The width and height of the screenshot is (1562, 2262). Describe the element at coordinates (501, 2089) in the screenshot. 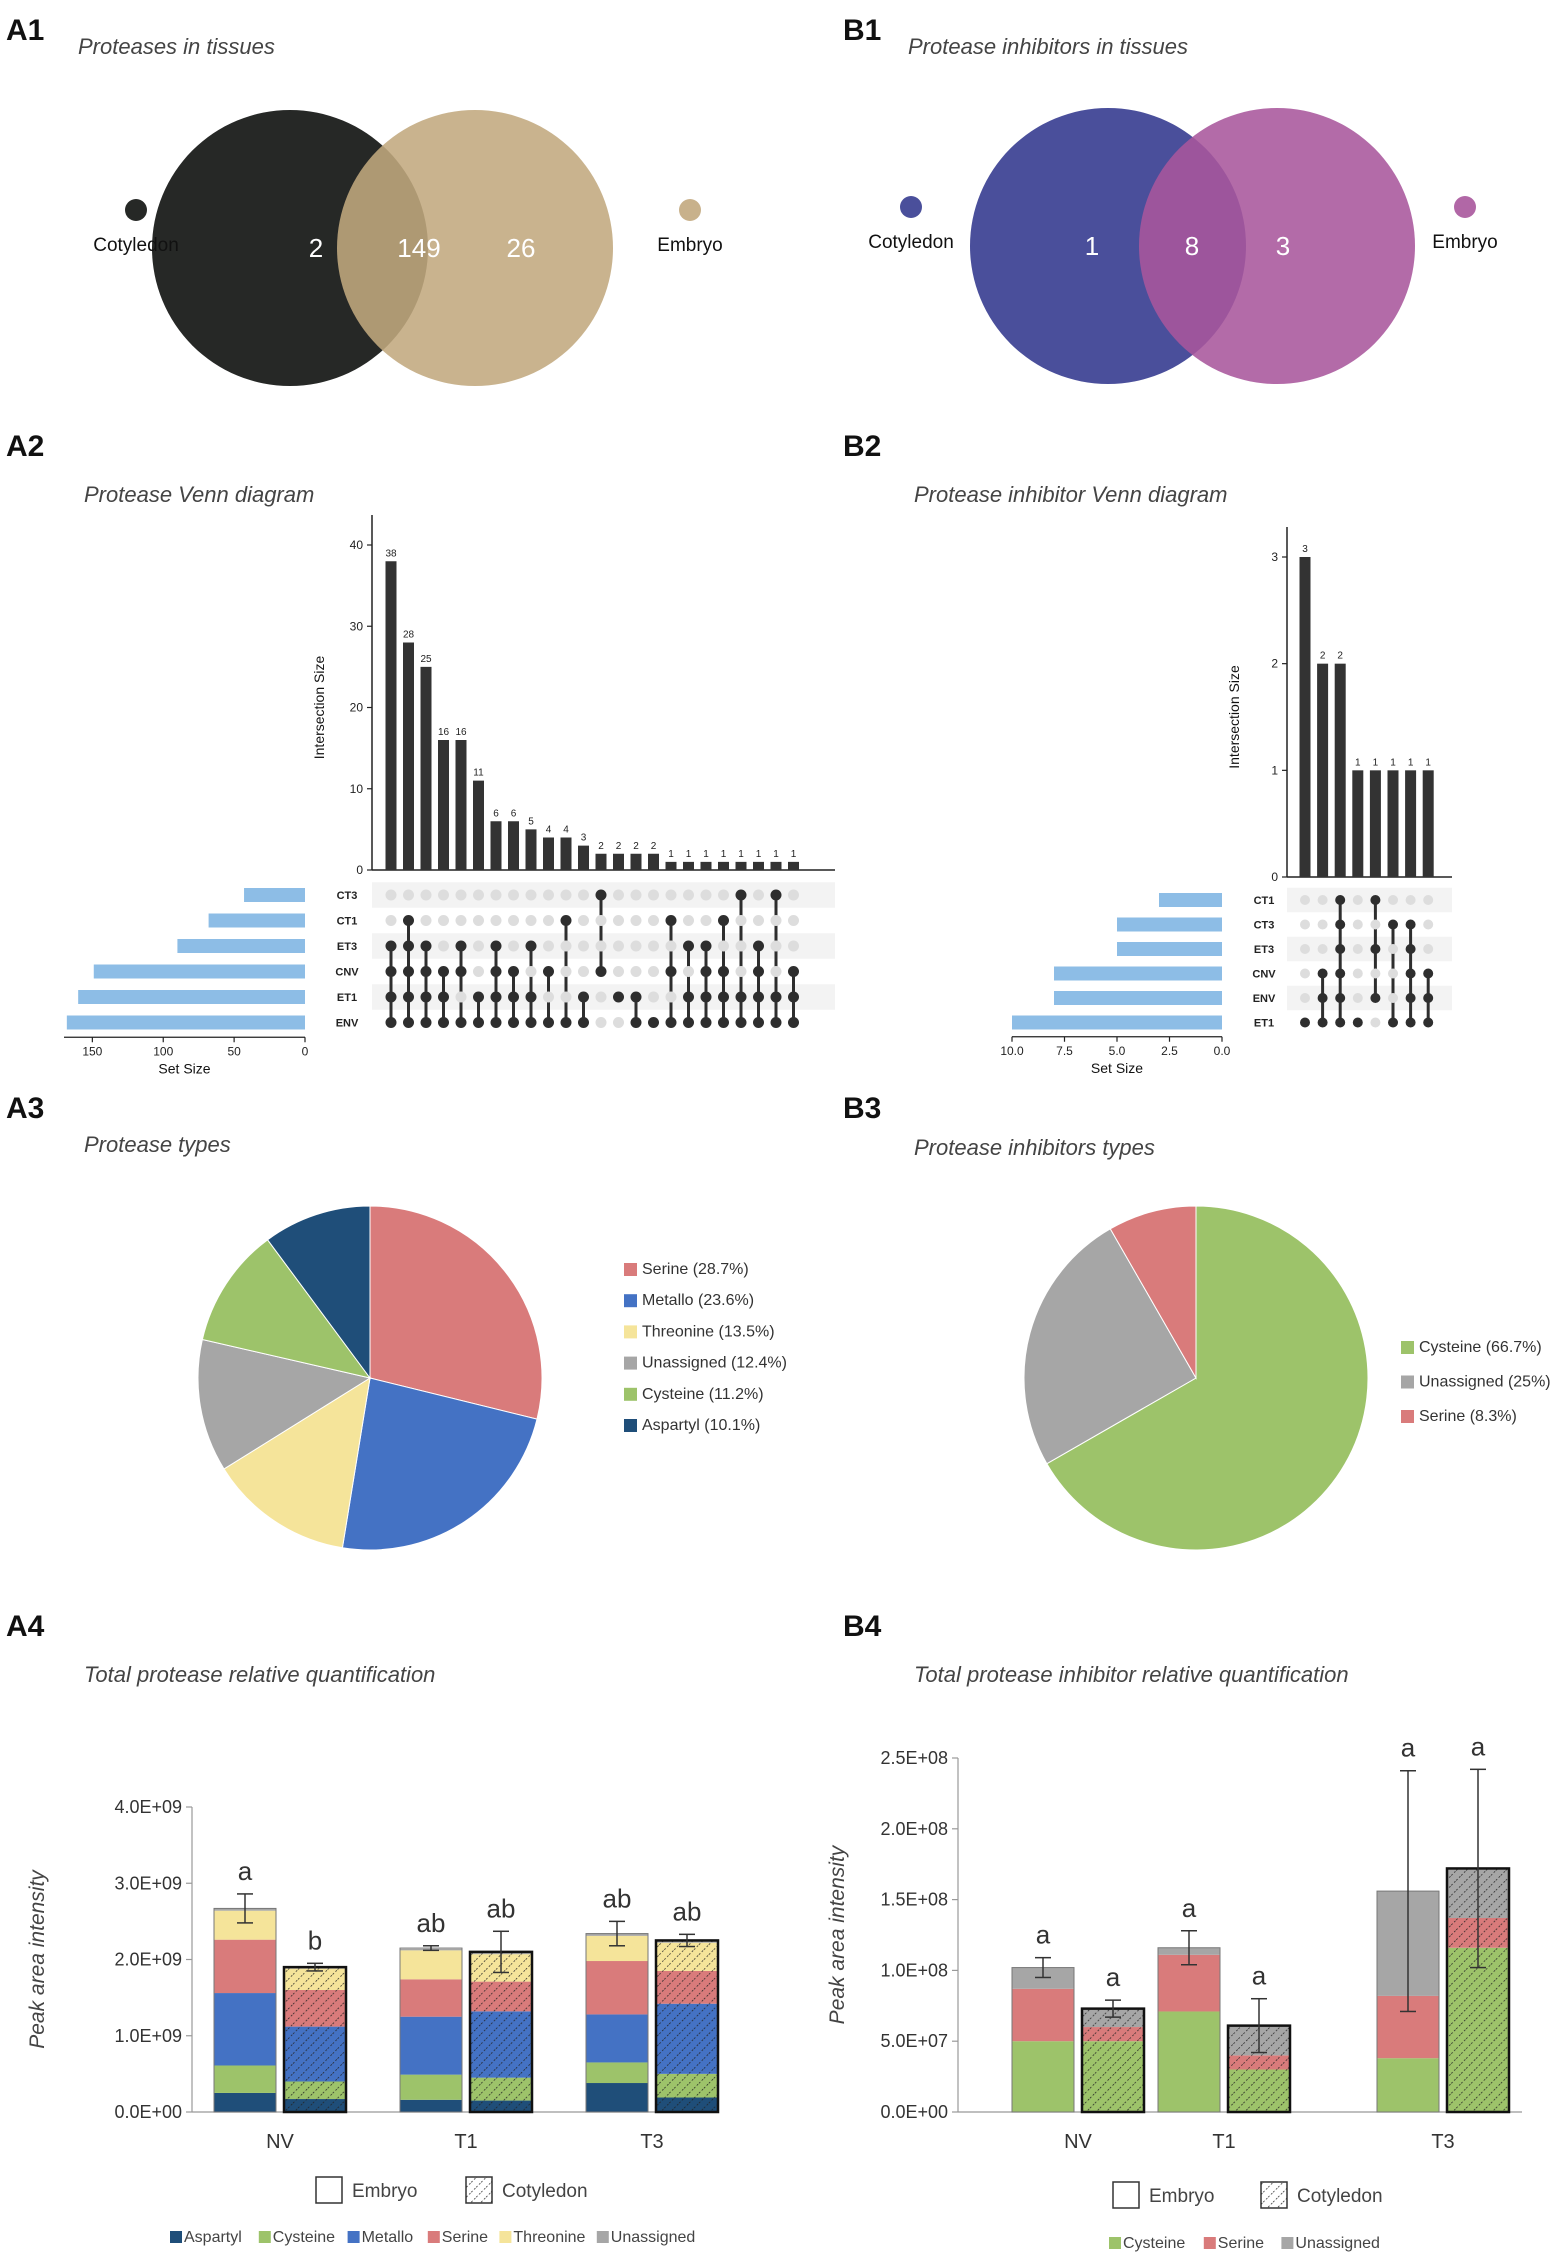

I see `bar-segment-hatch` at that location.